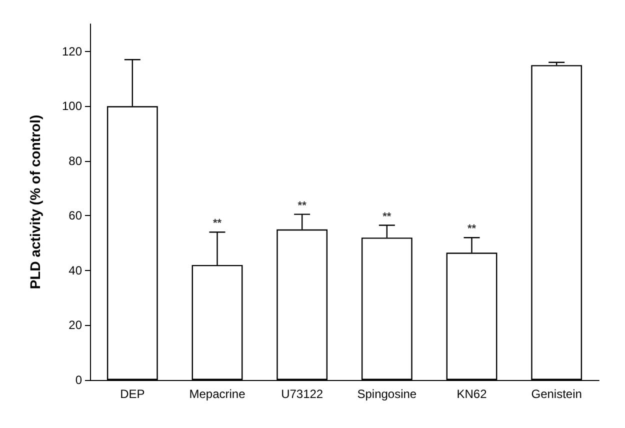 The width and height of the screenshot is (625, 428). Describe the element at coordinates (75, 161) in the screenshot. I see `y-tick-label: 80` at that location.